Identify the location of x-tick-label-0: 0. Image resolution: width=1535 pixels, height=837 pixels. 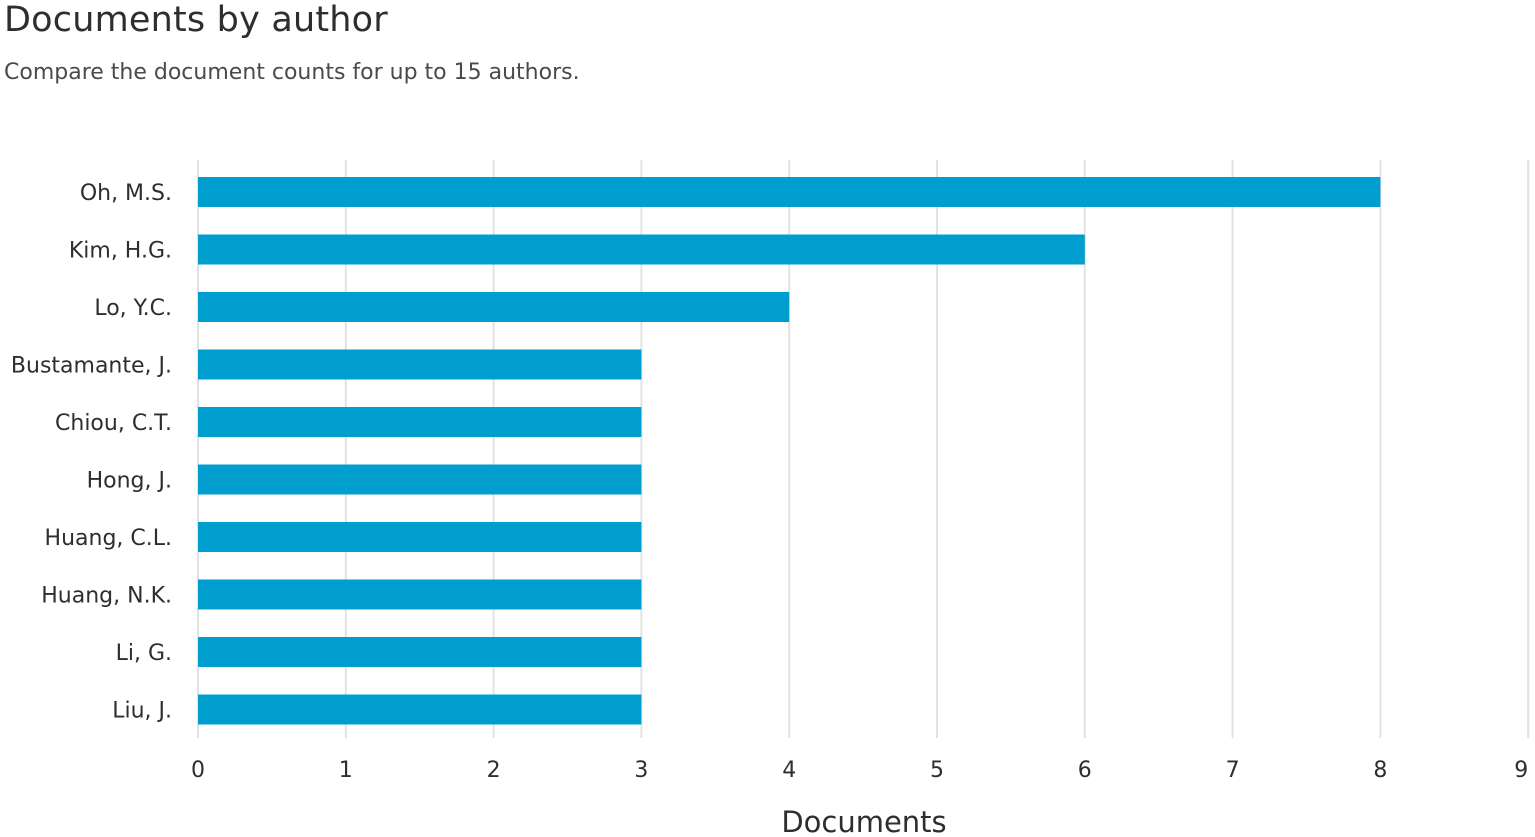
(198, 770).